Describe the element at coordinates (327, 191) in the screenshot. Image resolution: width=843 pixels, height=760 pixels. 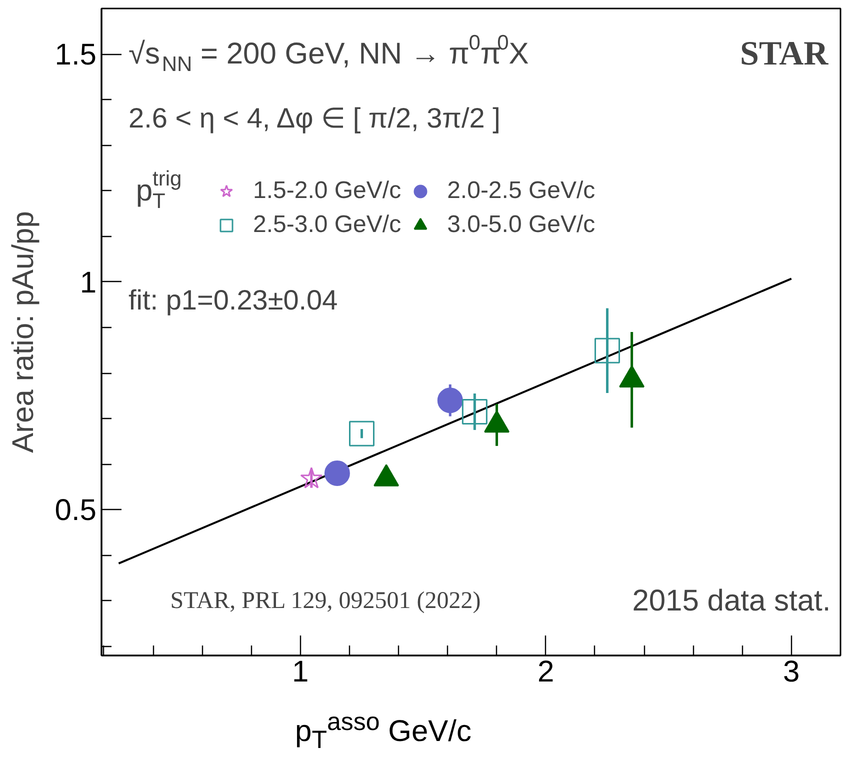
I see `legend-label: 1.5-2.0 GeV/c` at that location.